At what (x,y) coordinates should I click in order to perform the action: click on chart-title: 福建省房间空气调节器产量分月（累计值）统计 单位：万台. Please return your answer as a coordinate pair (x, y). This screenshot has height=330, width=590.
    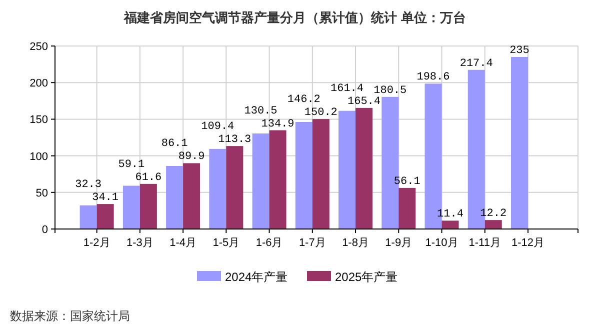
    Looking at the image, I should click on (294, 17).